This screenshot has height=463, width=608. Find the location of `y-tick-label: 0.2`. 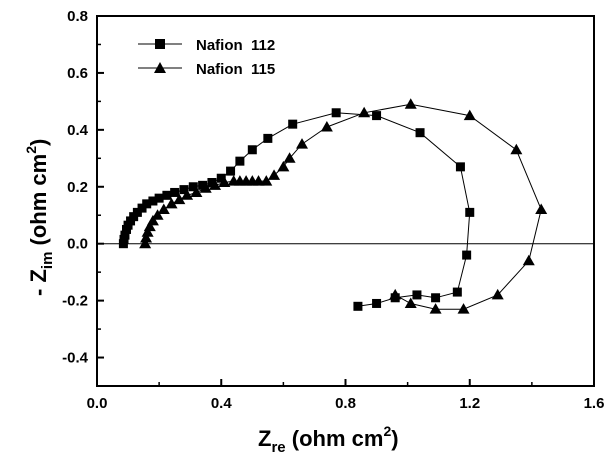

y-tick-label: 0.2 is located at coordinates (77, 187).